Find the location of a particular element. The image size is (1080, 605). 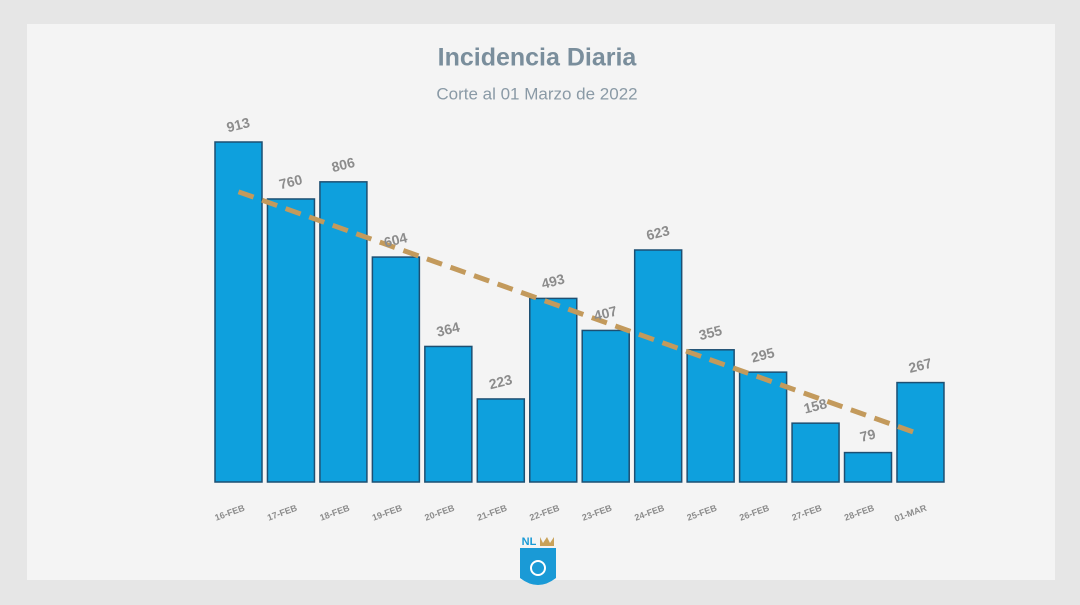

logo-icon is located at coordinates (538, 568).